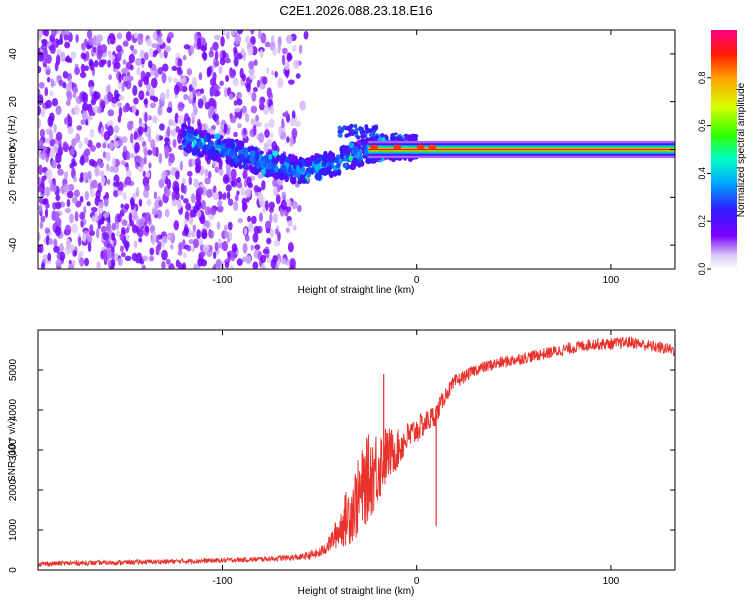  What do you see at coordinates (417, 280) in the screenshot?
I see `spectrogram-x-tick-label: 0` at bounding box center [417, 280].